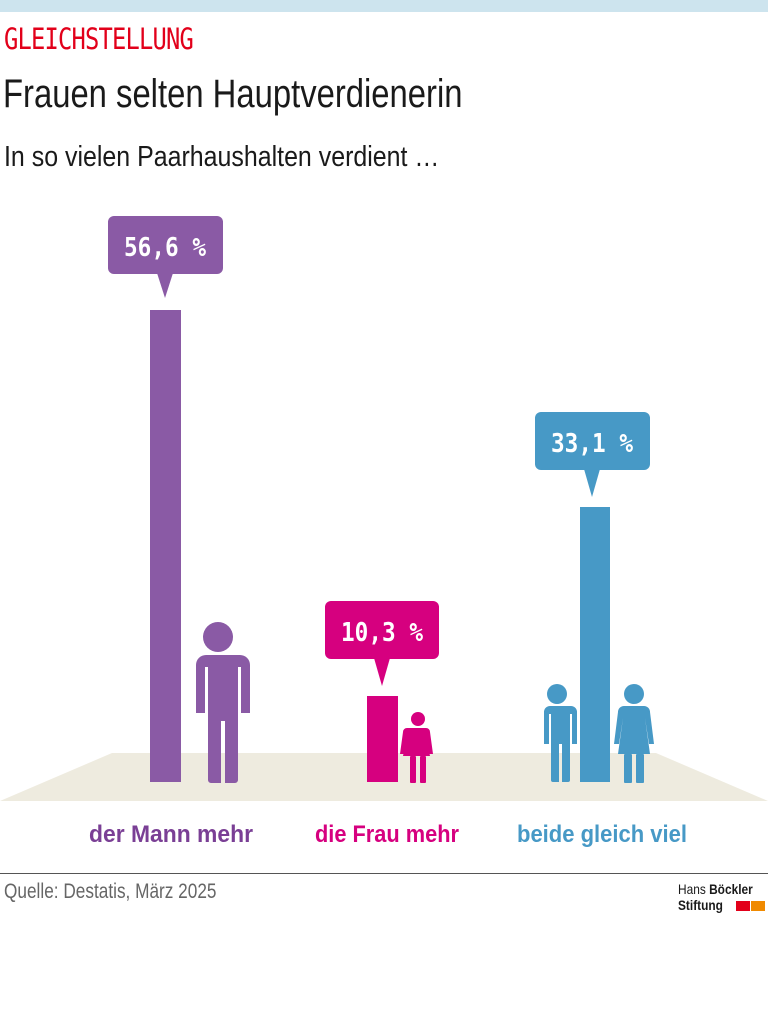  I want to click on category-label-beide: beide gleich viel, so click(602, 834).